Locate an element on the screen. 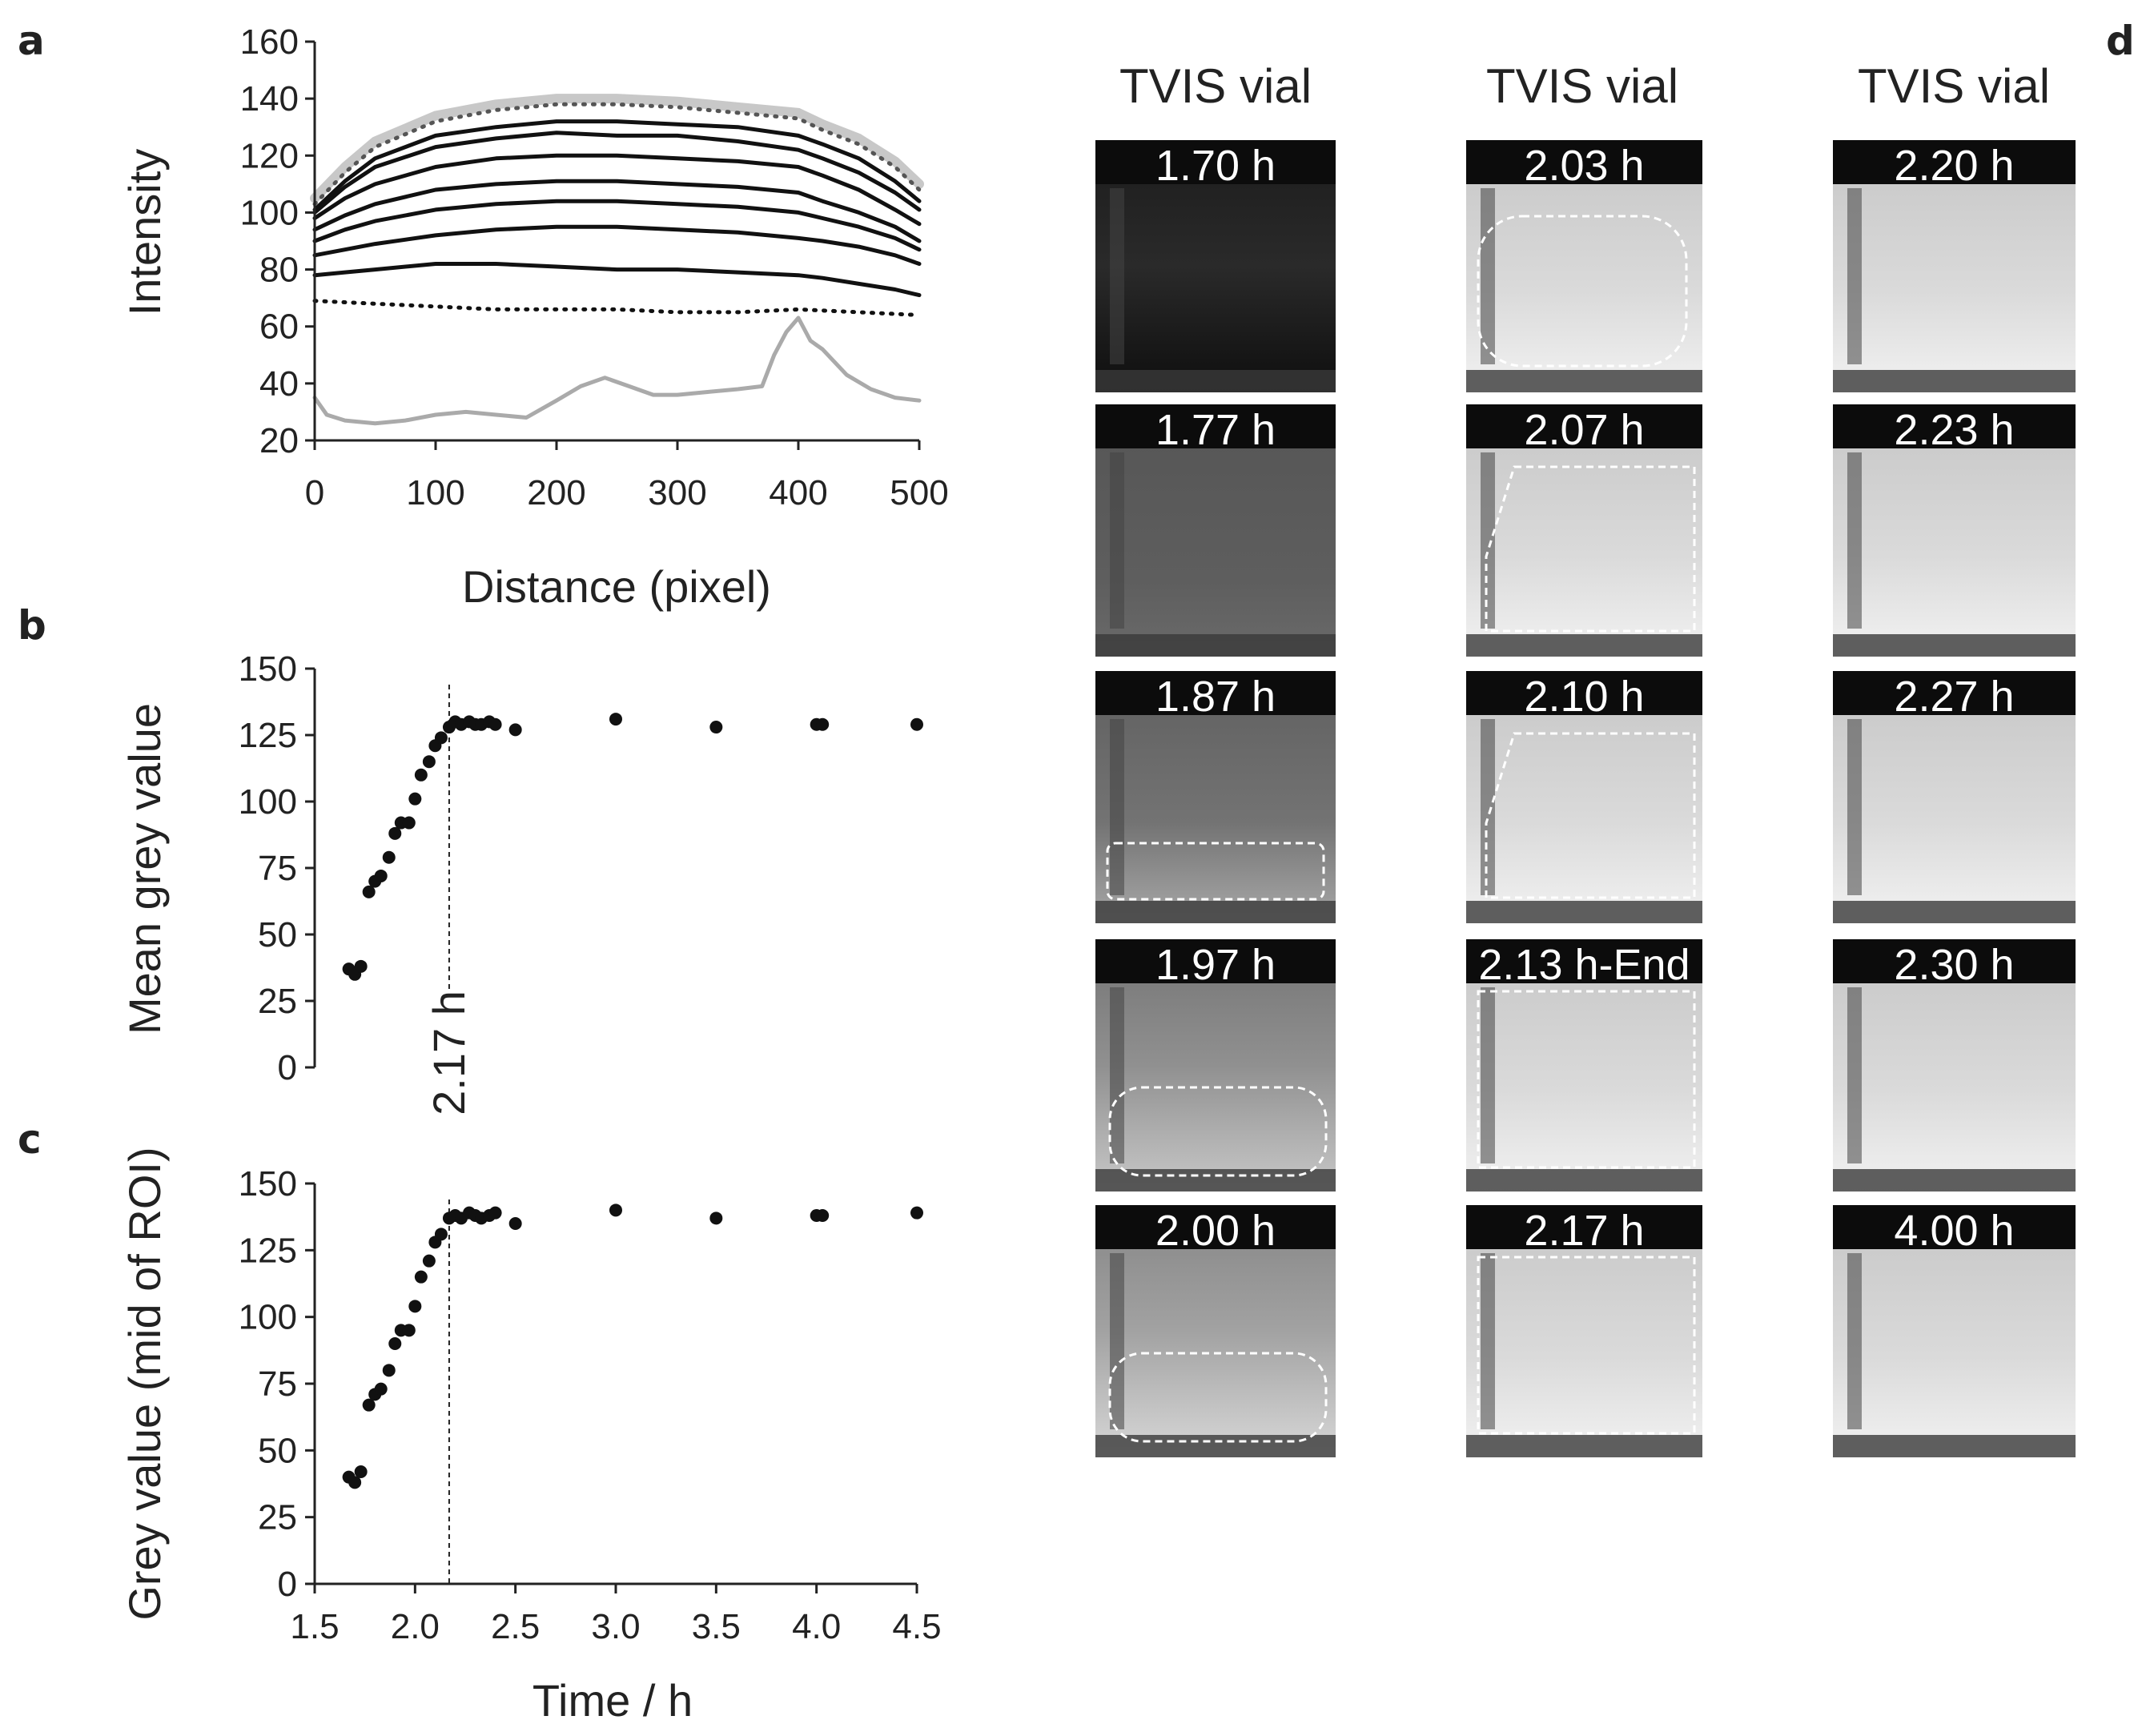 The image size is (2150, 1736). chart-c-x-label: Time / h is located at coordinates (613, 1701).